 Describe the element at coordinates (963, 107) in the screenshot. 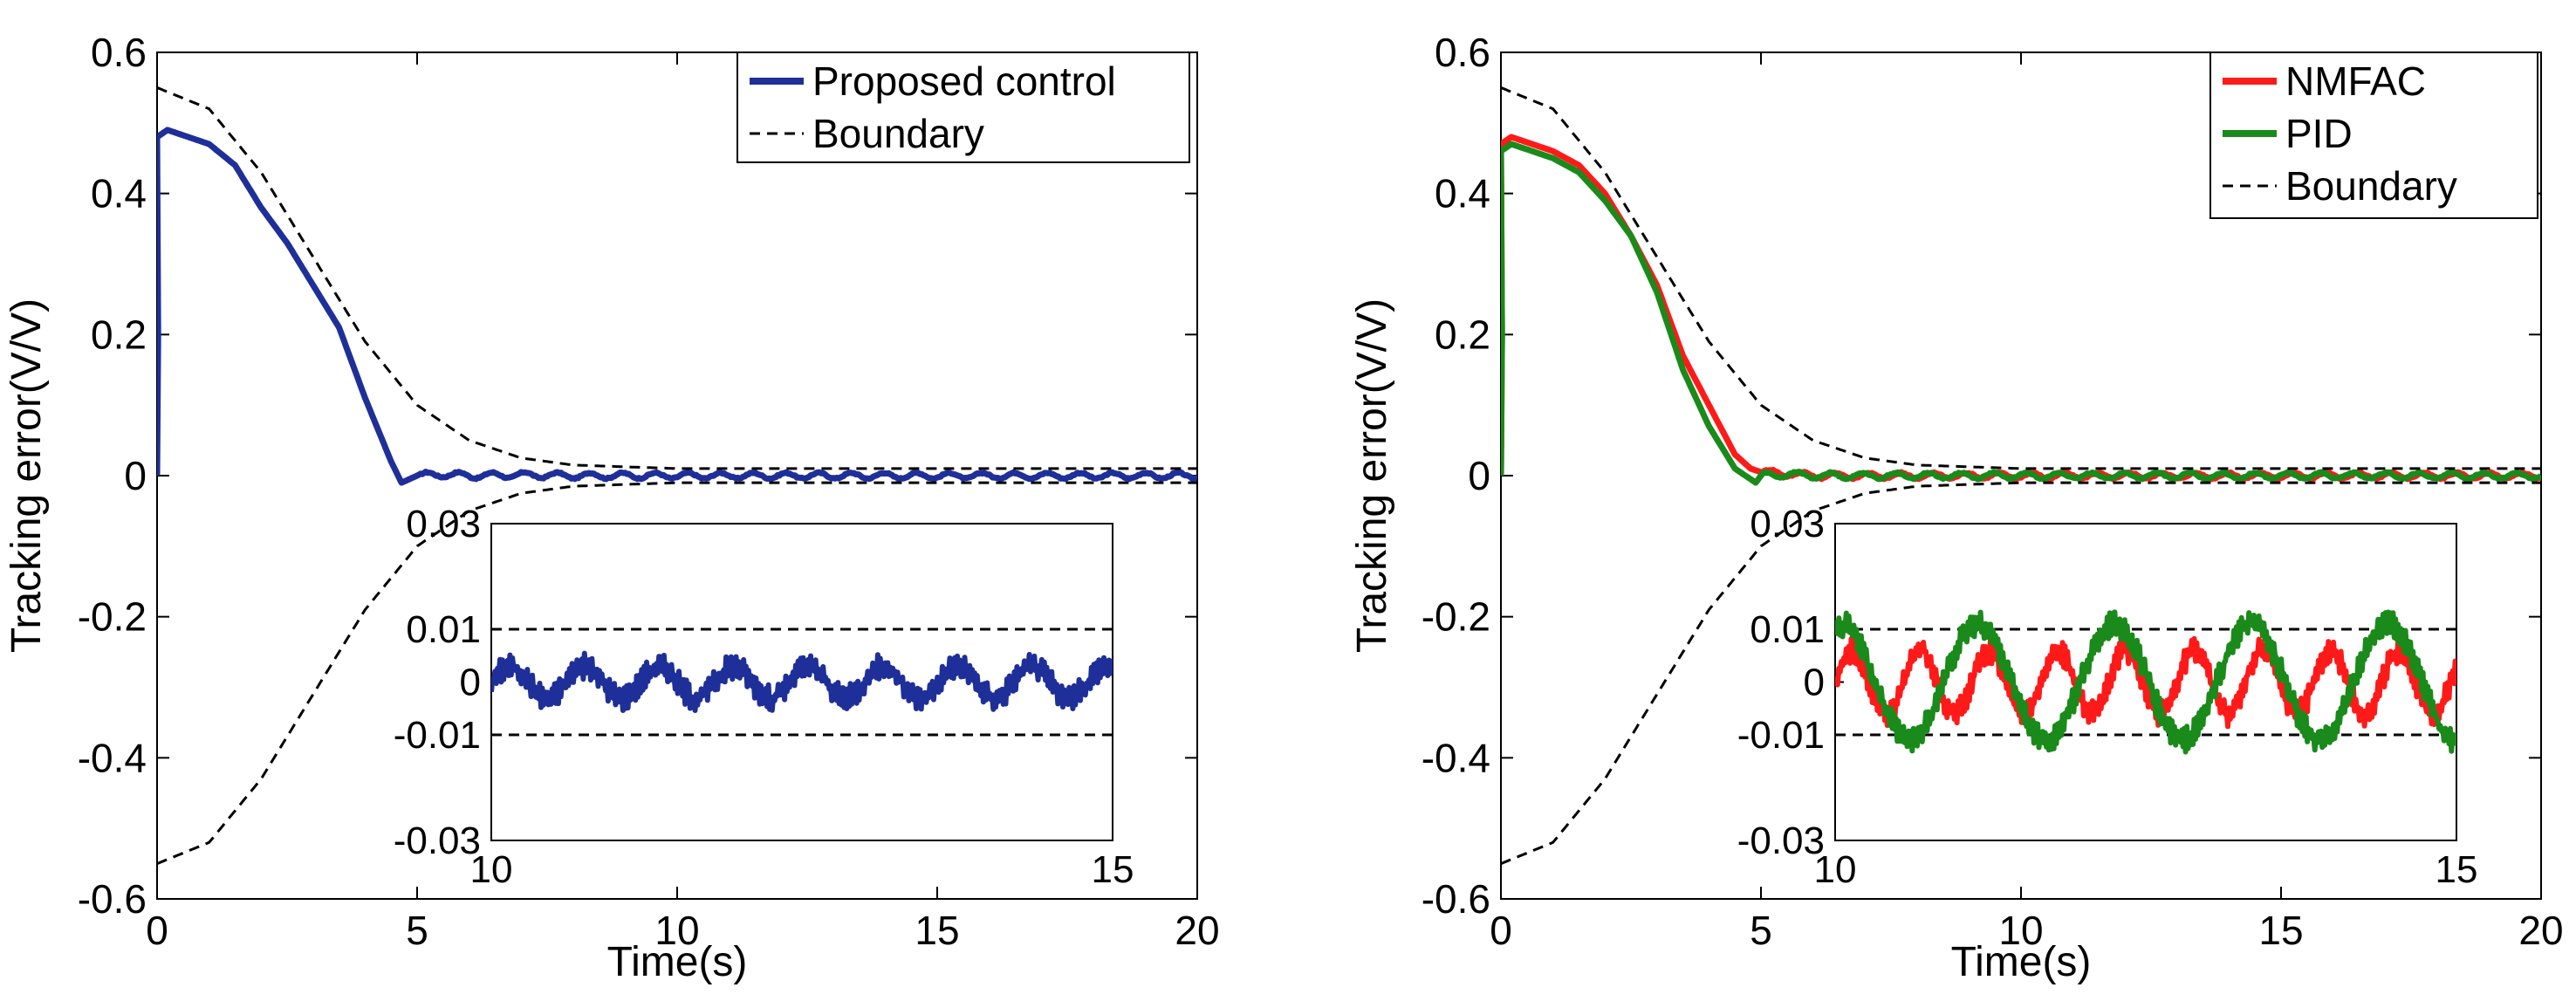

I see `legend-box` at that location.